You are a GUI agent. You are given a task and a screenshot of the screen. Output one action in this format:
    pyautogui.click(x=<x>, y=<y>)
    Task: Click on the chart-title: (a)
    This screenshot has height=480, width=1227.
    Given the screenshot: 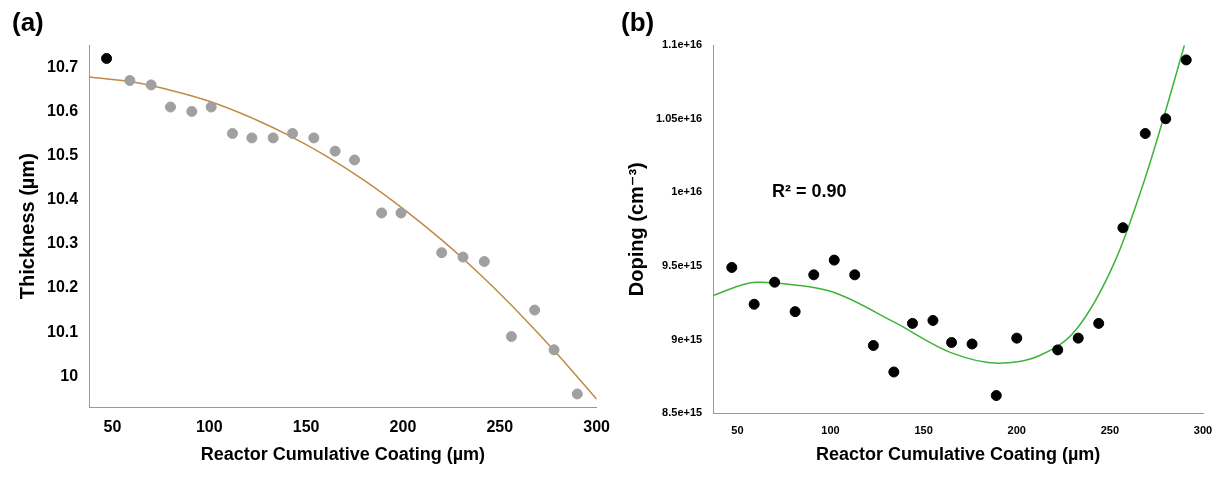 What is the action you would take?
    pyautogui.click(x=28, y=21)
    